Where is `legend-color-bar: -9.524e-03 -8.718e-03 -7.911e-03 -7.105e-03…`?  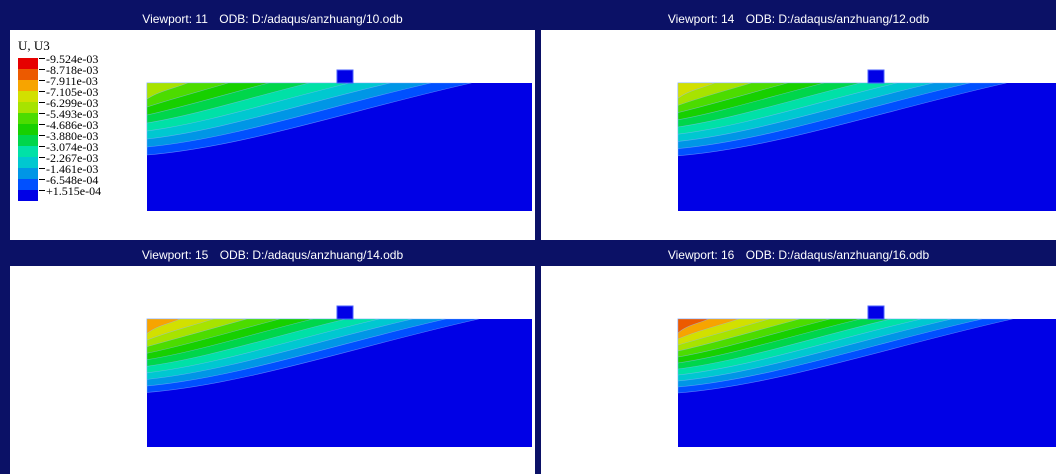 legend-color-bar: -9.524e-03 -8.718e-03 -7.911e-03 -7.105e-03… is located at coordinates (59, 126).